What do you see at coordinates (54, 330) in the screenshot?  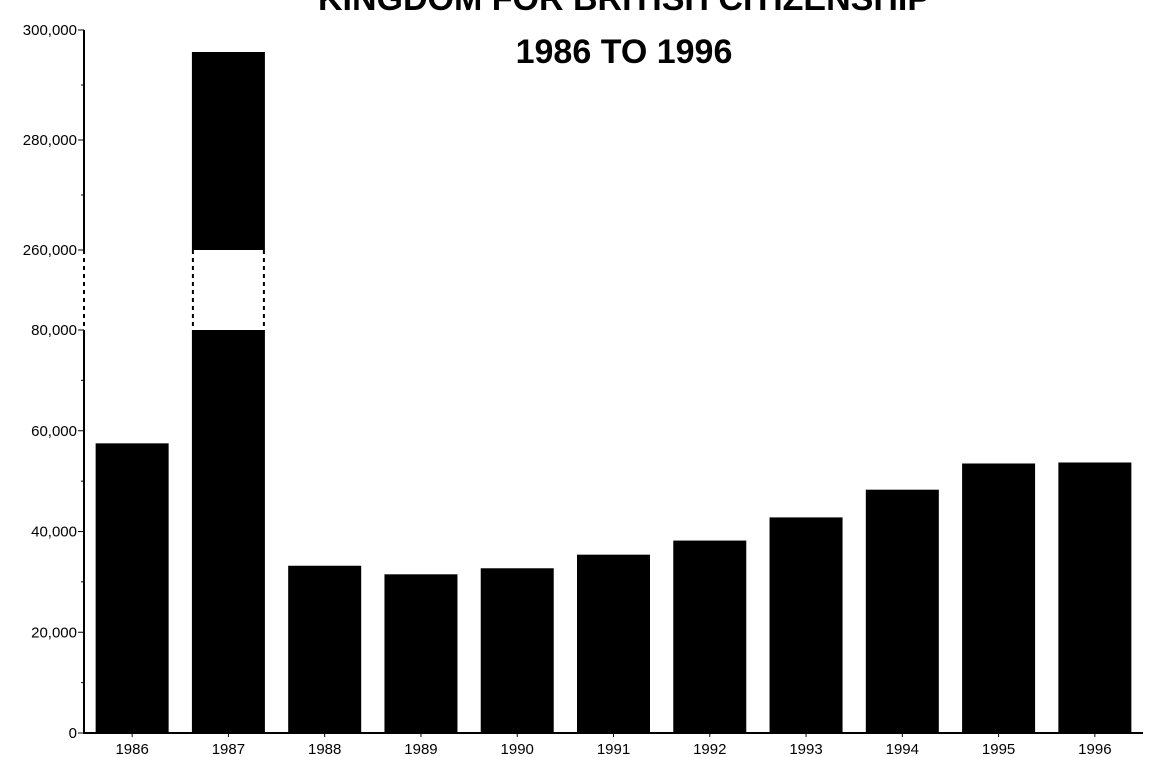 I see `y-tick-label-80000: 80,000` at bounding box center [54, 330].